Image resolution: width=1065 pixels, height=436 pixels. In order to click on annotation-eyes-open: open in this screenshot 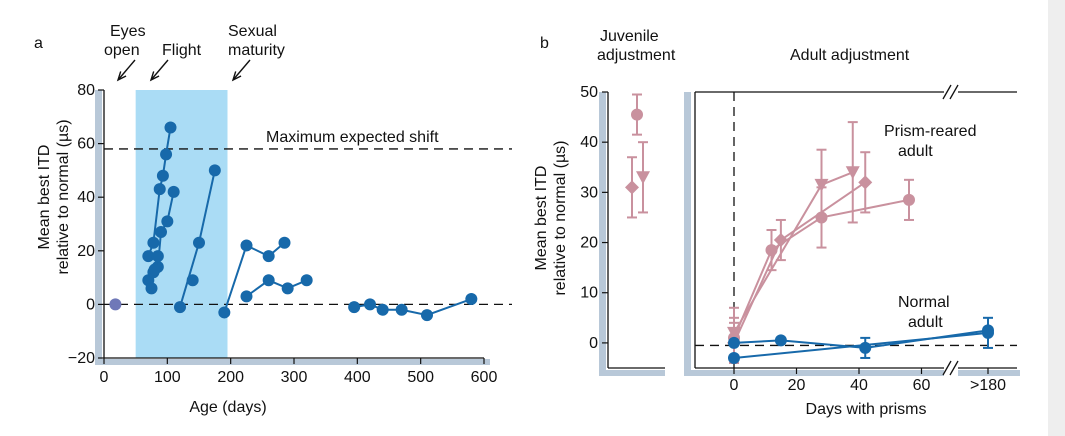, I will do `click(122, 50)`.